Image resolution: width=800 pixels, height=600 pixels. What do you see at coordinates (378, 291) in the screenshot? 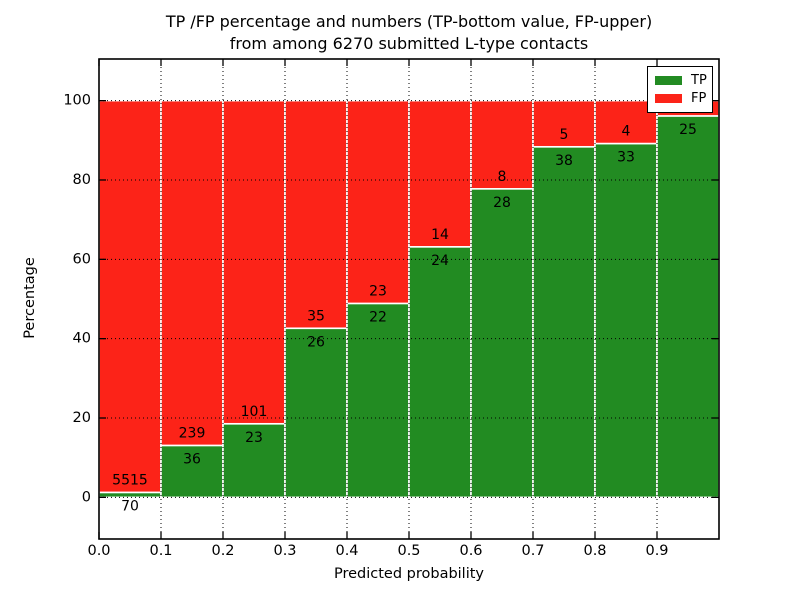
I see `fp-count-label: 23` at bounding box center [378, 291].